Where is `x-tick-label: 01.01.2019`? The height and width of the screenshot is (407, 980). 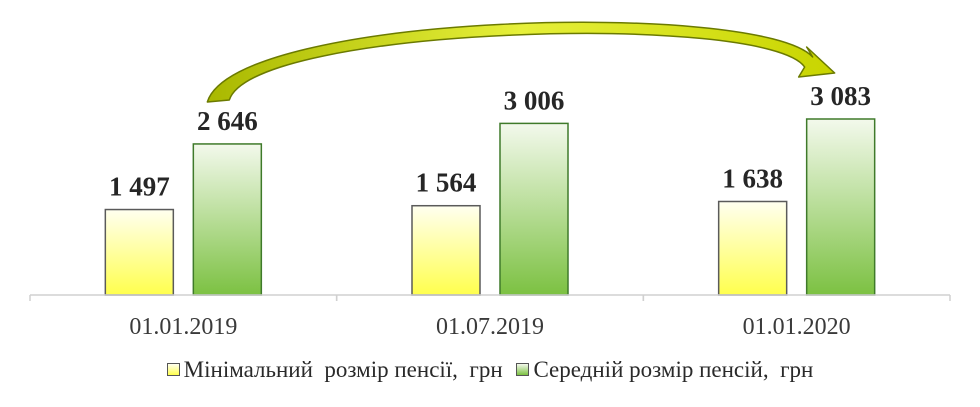
x-tick-label: 01.01.2019 is located at coordinates (183, 327).